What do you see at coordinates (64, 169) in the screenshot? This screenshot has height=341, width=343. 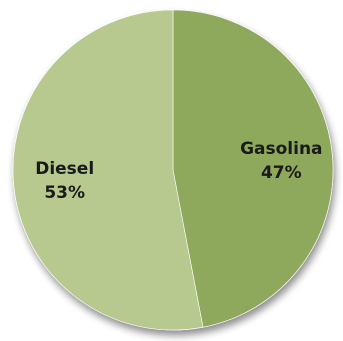 I see `slice-label-diesel: Diesel` at bounding box center [64, 169].